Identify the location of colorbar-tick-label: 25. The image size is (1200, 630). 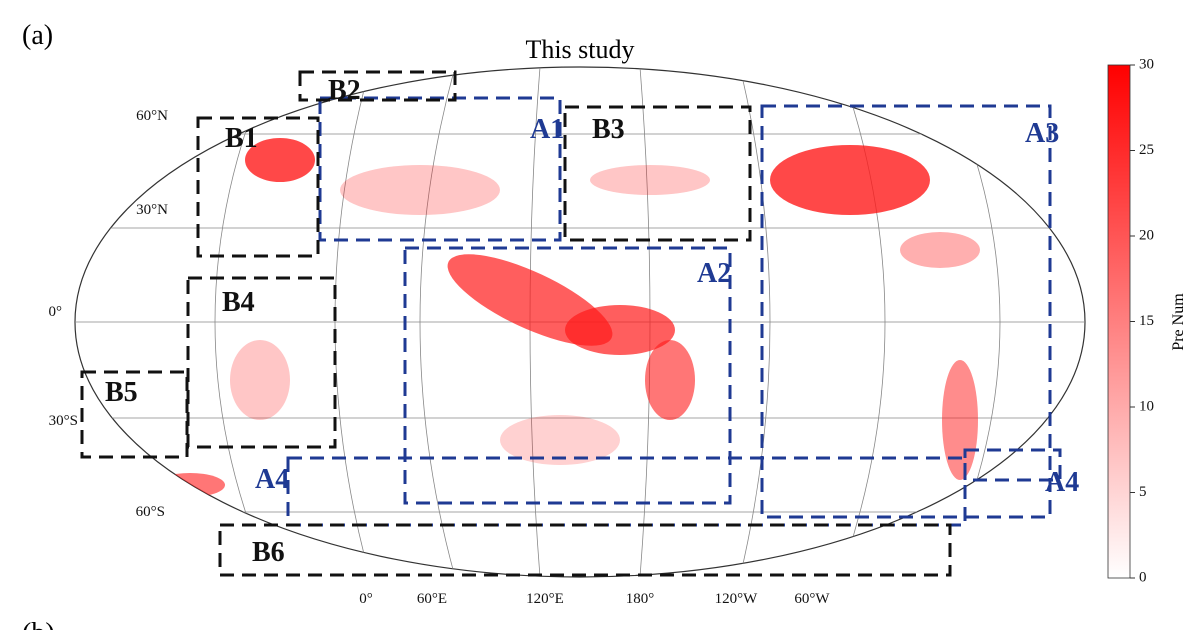
(1146, 150).